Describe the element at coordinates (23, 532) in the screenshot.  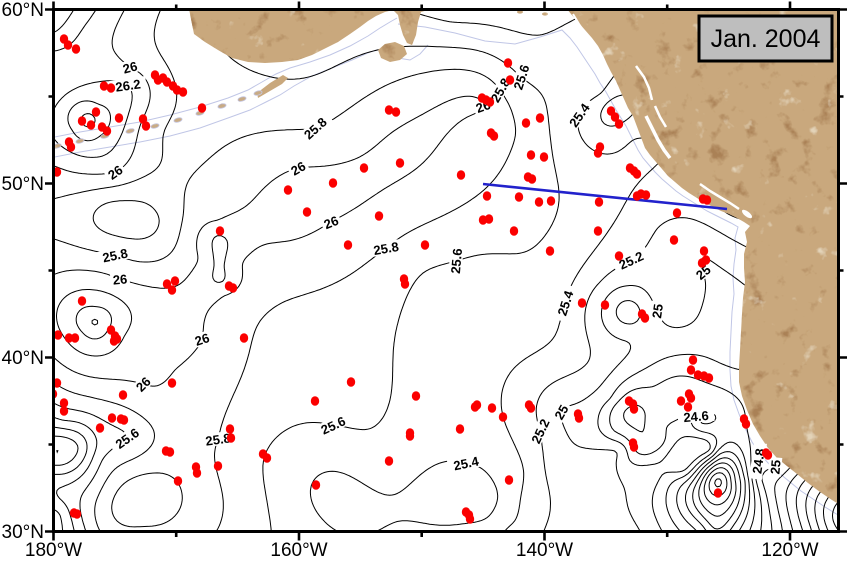
I see `svg-text: 30°N` at that location.